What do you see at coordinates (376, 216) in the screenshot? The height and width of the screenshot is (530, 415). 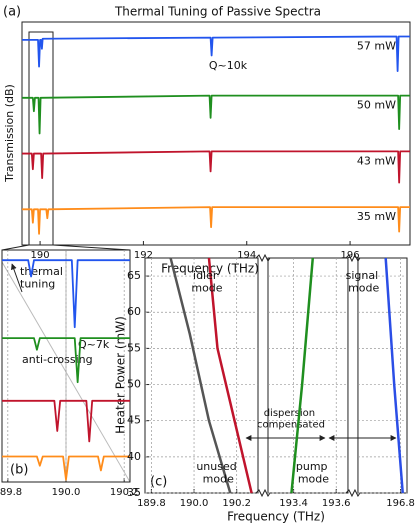 I see `legend-label: 35 mW` at bounding box center [376, 216].